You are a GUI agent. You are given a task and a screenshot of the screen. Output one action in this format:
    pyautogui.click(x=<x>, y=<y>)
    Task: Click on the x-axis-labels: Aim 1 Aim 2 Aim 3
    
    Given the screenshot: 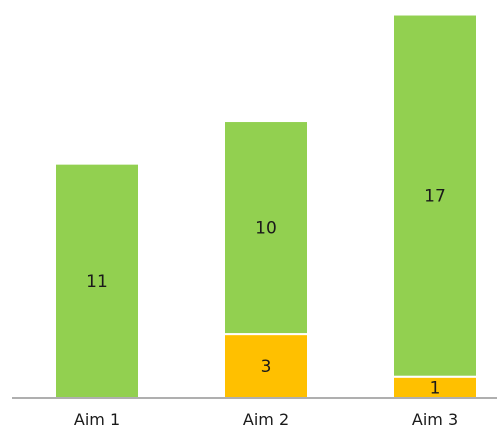 What is the action you would take?
    pyautogui.click(x=266, y=419)
    